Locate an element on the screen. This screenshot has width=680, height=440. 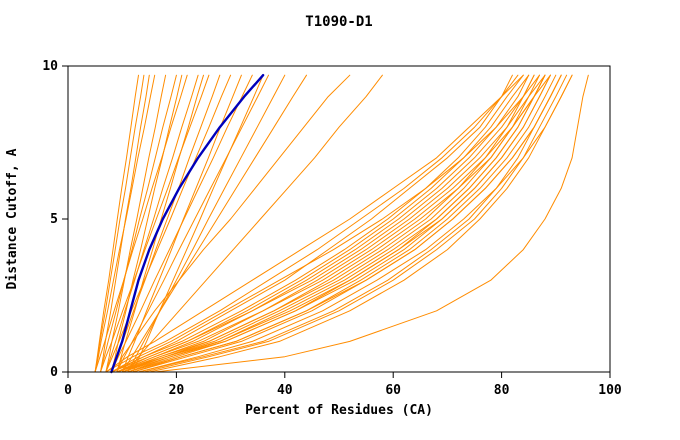
x-tick-label: 0 is located at coordinates (68, 390).